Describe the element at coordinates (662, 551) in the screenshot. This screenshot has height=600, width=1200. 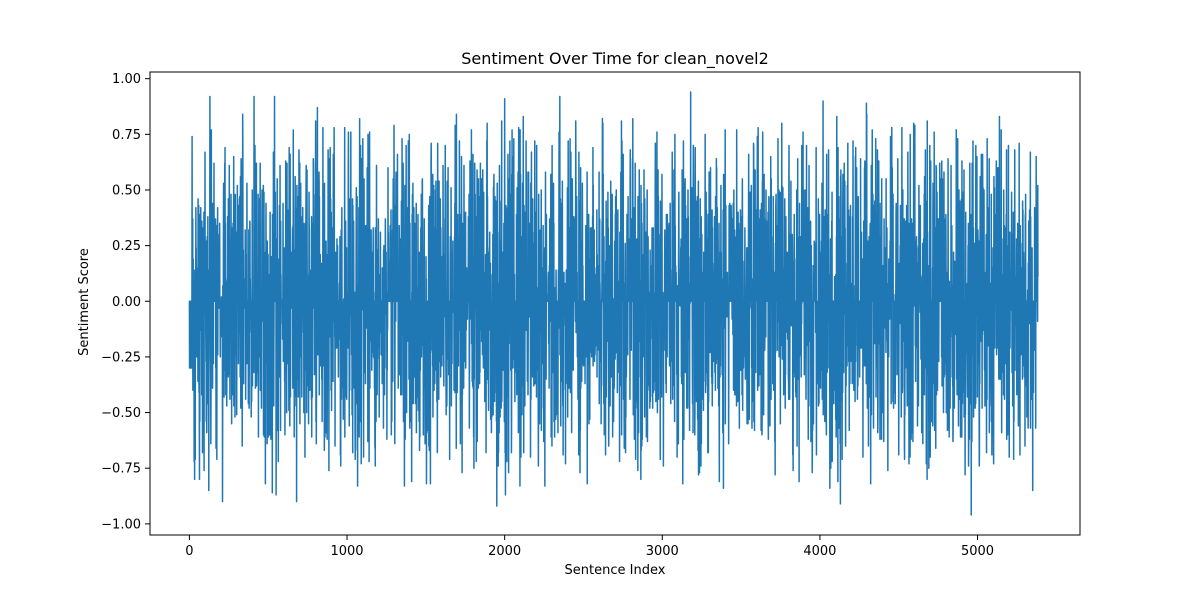
I see `x-tick-label: 3000` at that location.